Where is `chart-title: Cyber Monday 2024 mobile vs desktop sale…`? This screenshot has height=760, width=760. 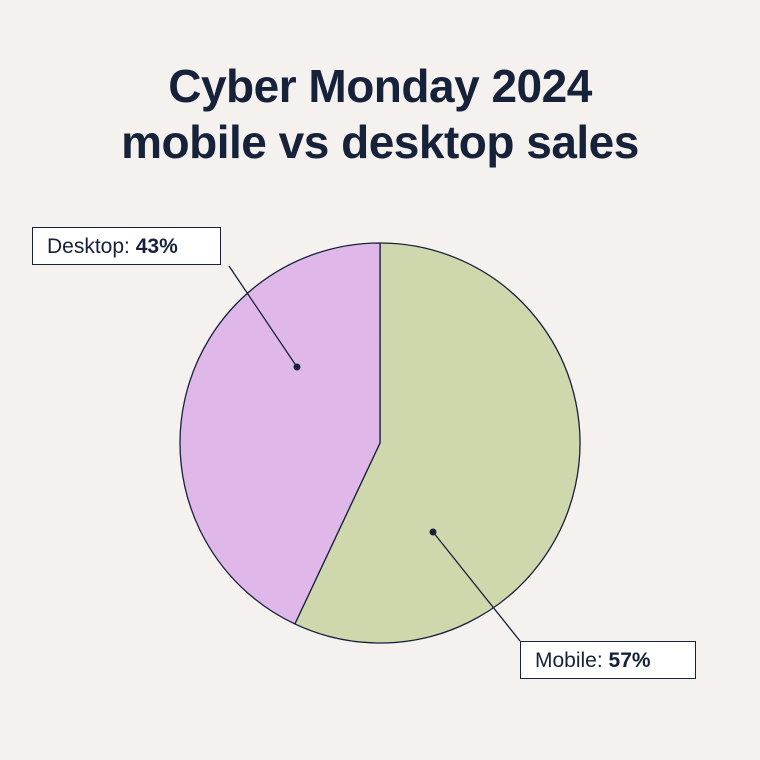 chart-title: Cyber Monday 2024 mobile vs desktop sale… is located at coordinates (380, 114).